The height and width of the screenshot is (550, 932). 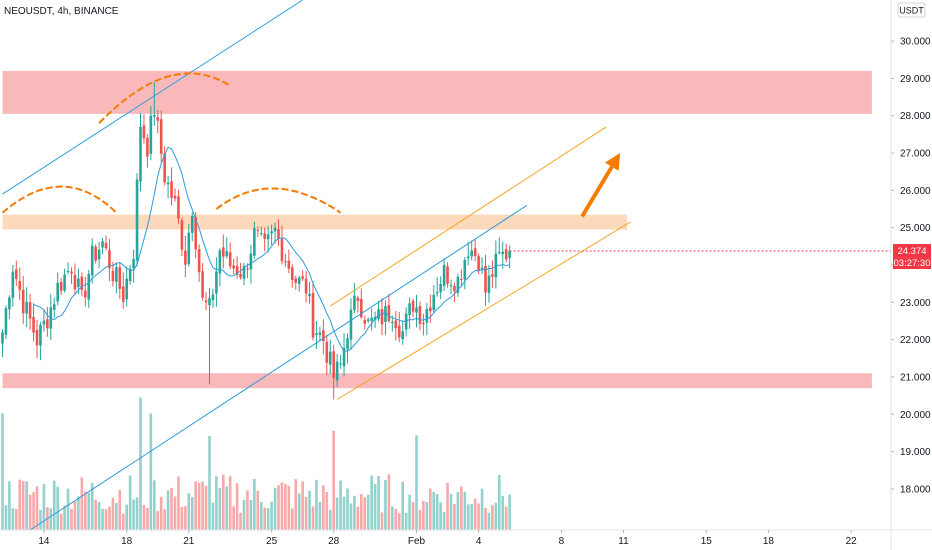 What do you see at coordinates (915, 42) in the screenshot?
I see `y-tick-label: 30.000` at bounding box center [915, 42].